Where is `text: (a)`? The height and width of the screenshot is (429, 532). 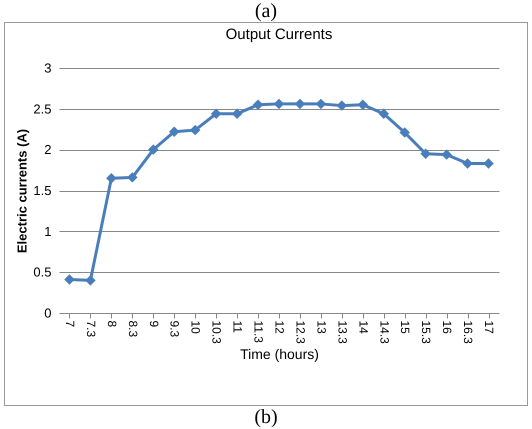 text: (a) is located at coordinates (266, 11).